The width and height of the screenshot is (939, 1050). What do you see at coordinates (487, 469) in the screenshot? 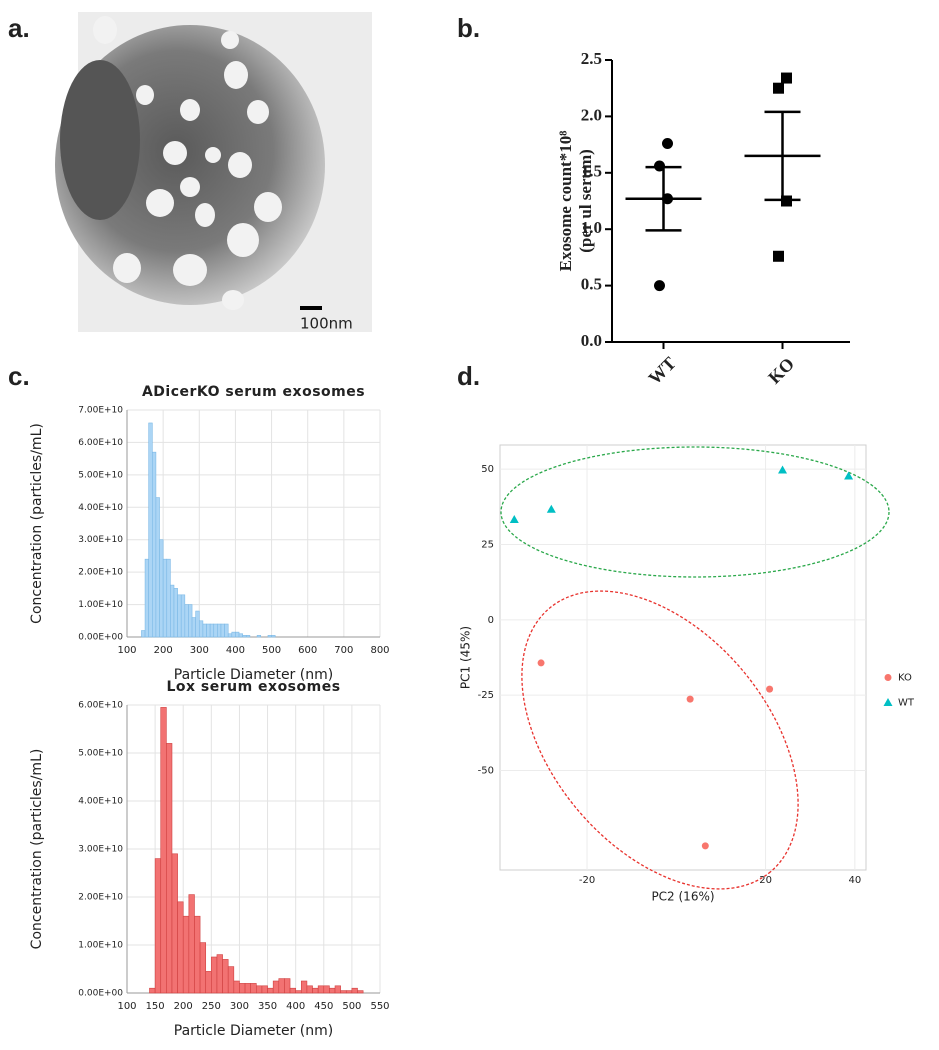
I see `y-tick-label: 50` at bounding box center [487, 469].